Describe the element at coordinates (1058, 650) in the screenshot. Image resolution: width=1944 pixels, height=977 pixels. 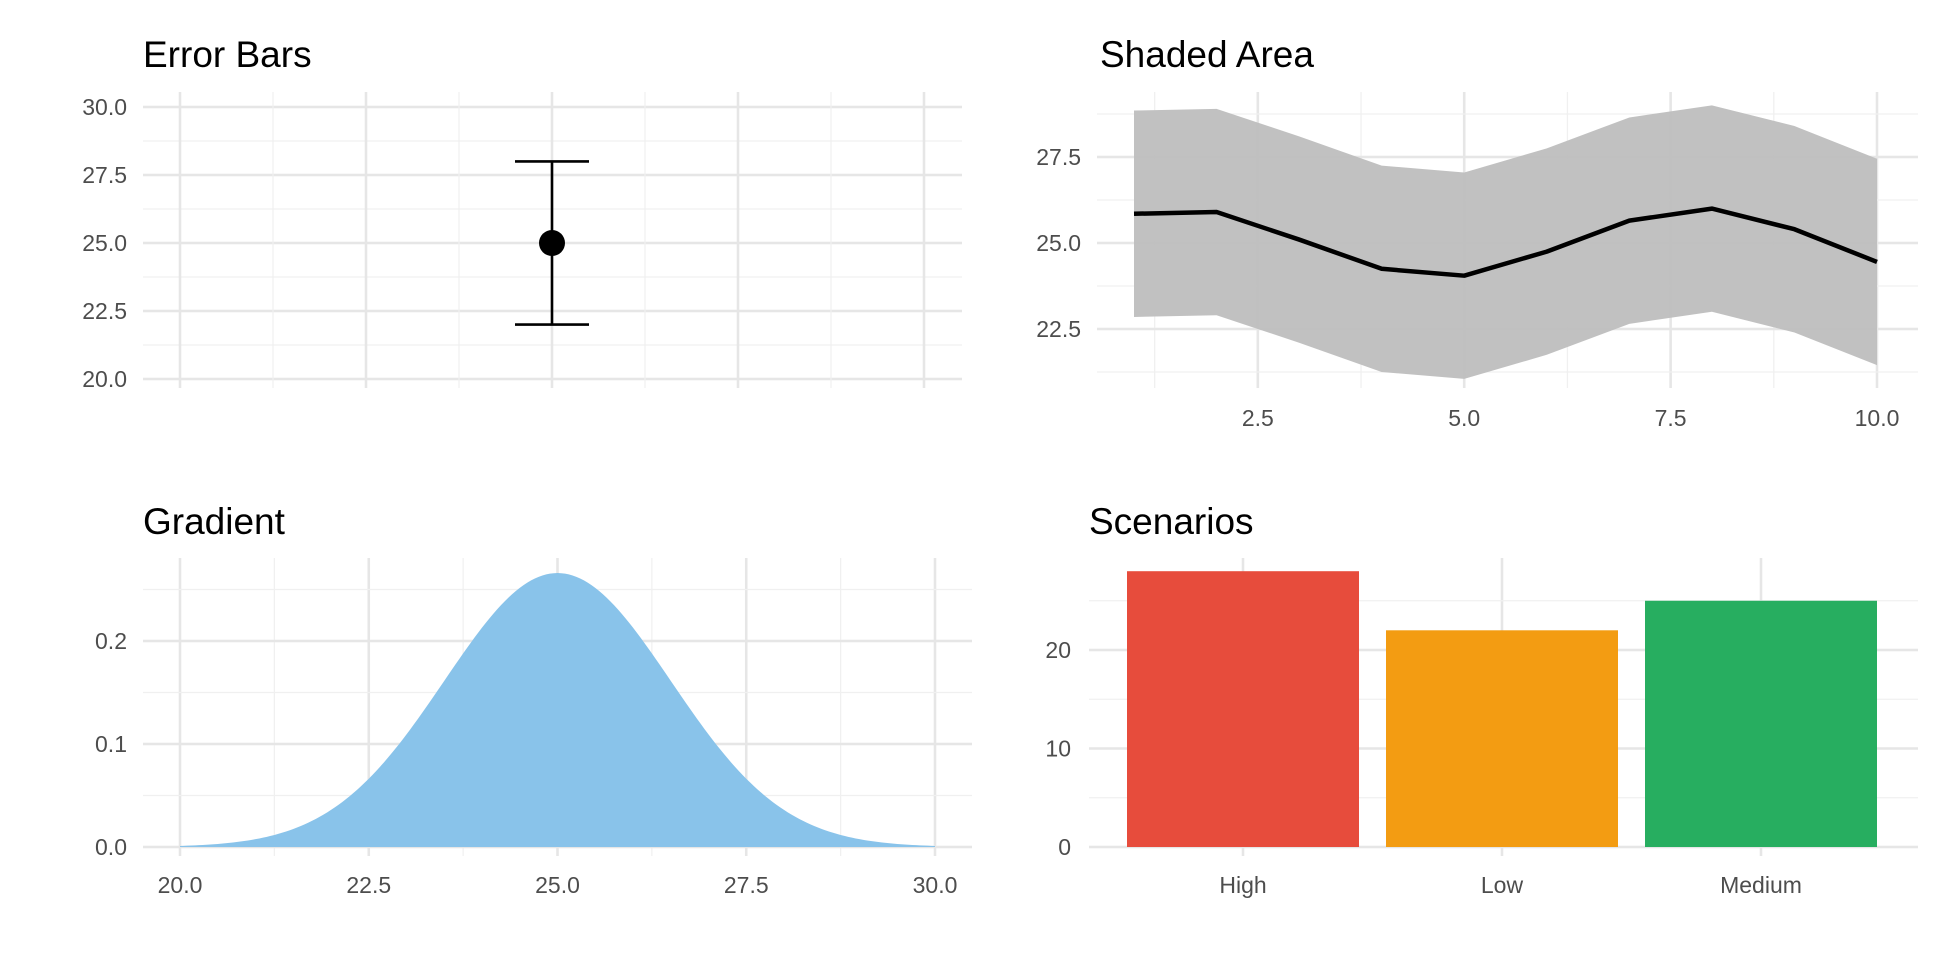
I see `y-tick-label: 20` at that location.